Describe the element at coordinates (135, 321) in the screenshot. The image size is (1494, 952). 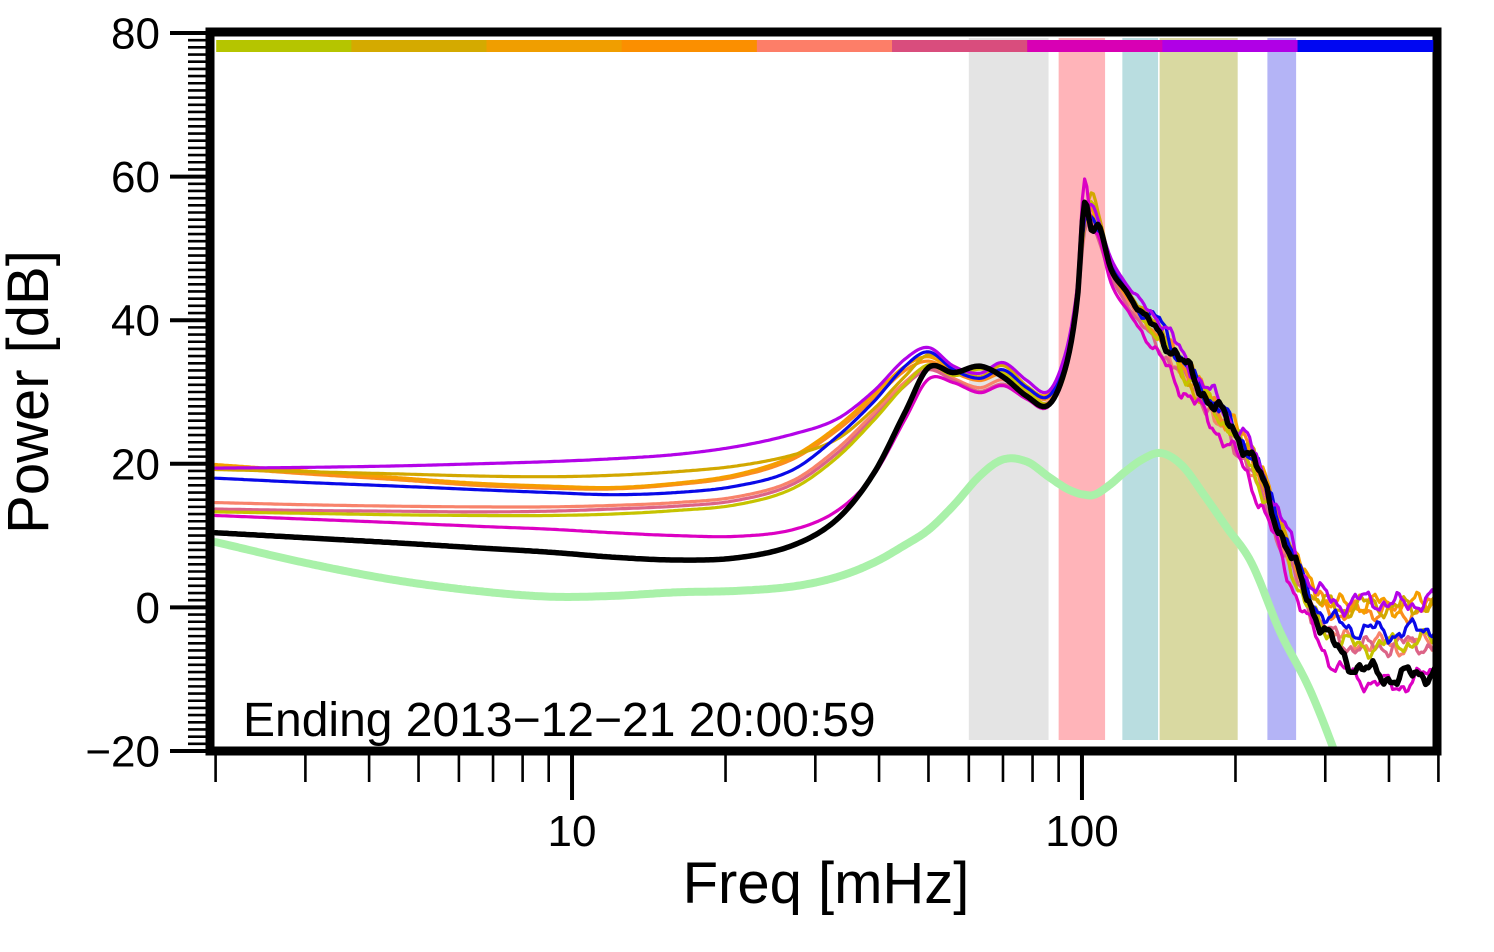
I see `y-tick-label: 40` at that location.